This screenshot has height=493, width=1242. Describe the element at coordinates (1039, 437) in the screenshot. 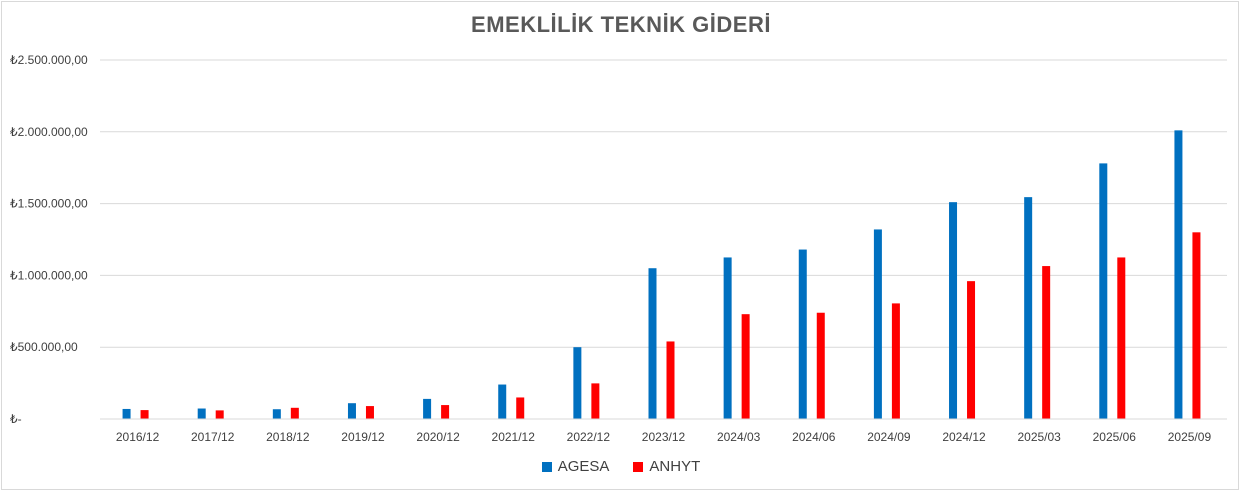

I see `x-tick-label: 2025/03` at that location.